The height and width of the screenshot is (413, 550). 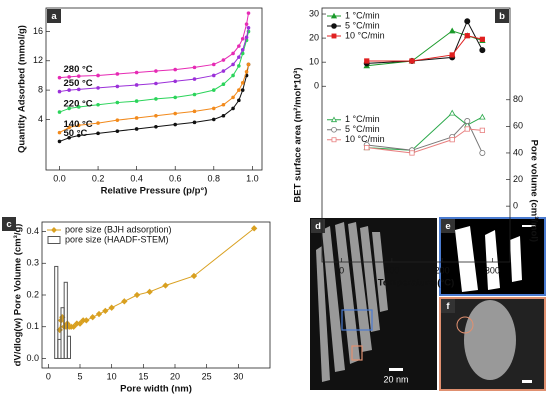 What do you see at coordinates (490, 340) in the screenshot?
I see `wire-section` at bounding box center [490, 340].